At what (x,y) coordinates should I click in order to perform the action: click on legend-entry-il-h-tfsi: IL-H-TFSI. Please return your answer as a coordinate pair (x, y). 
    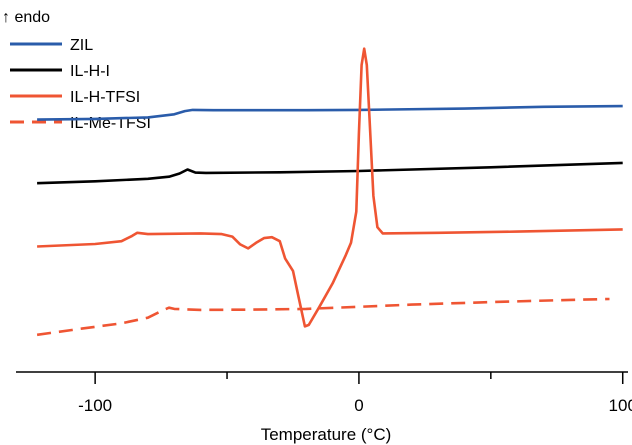
    Looking at the image, I should click on (75, 97).